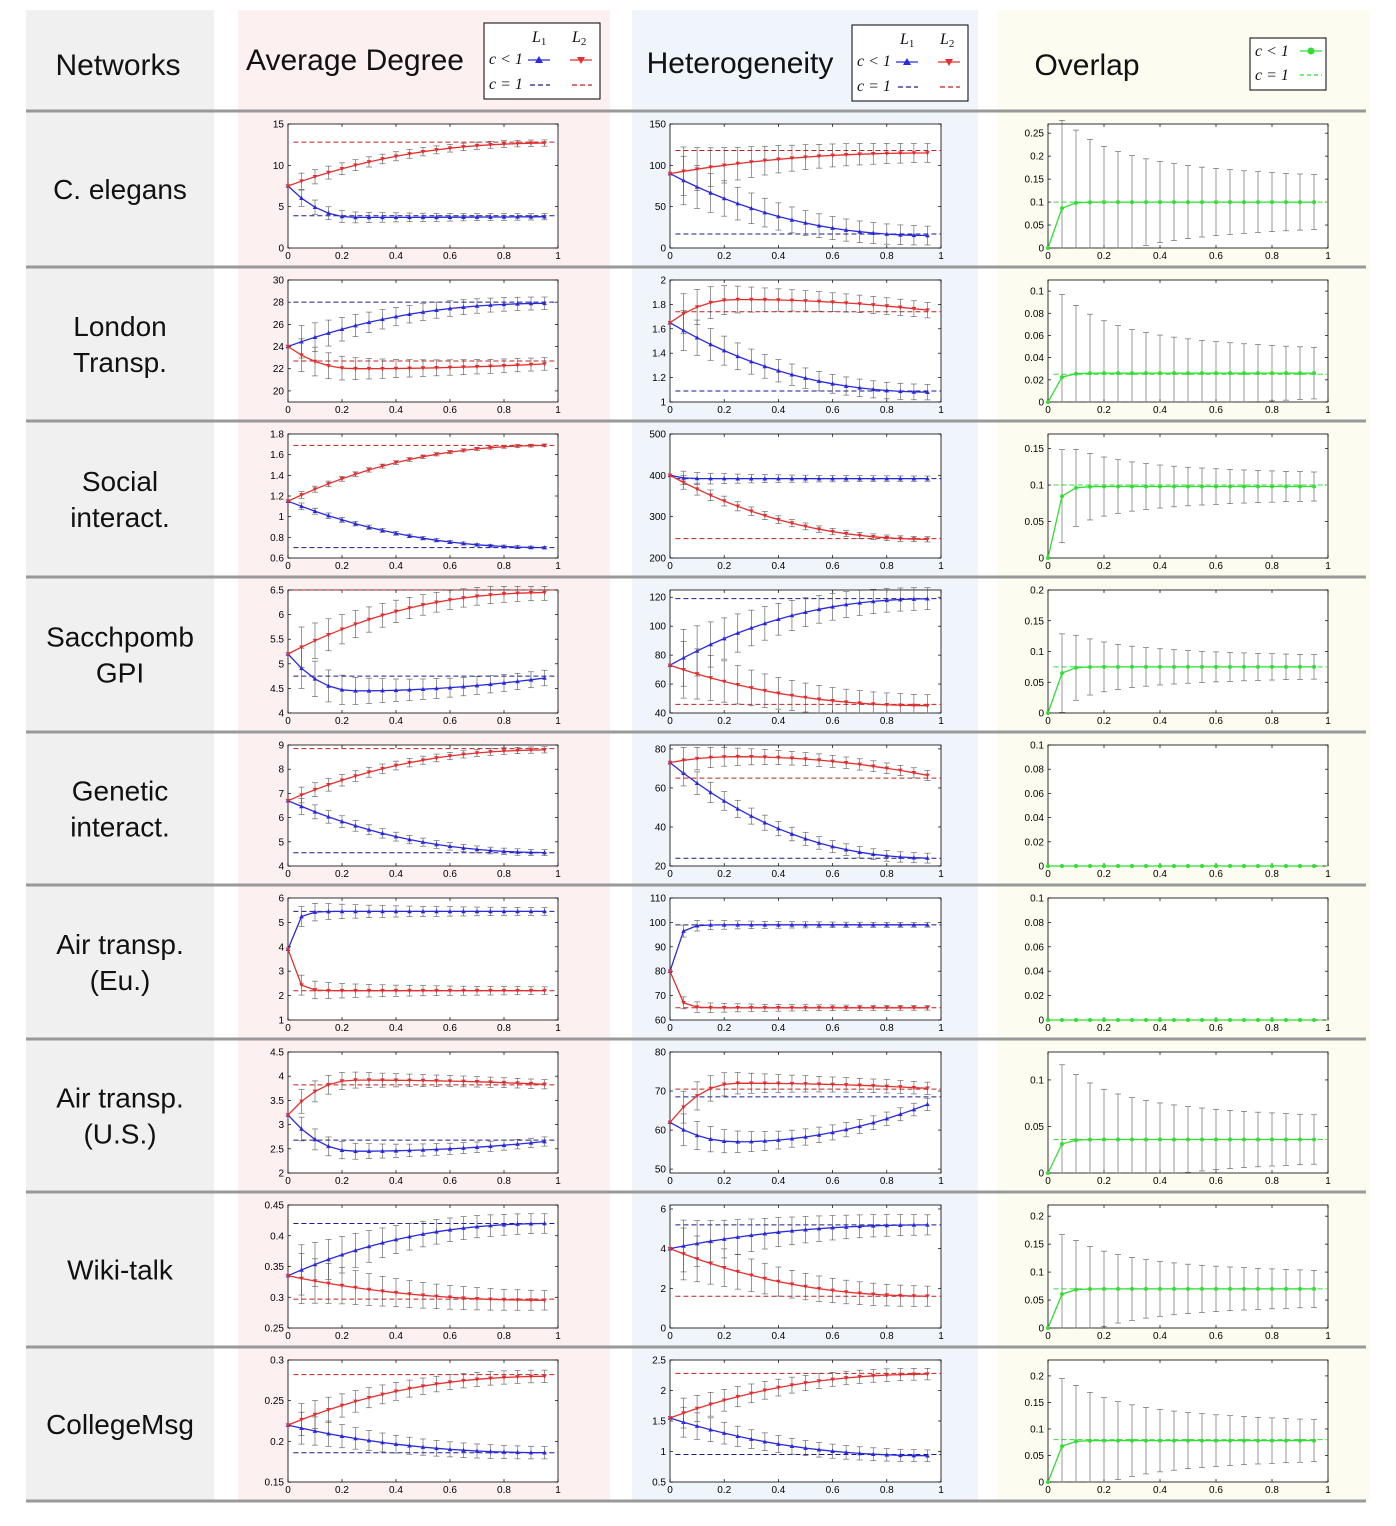 This screenshot has width=1396, height=1526. What do you see at coordinates (1048, 721) in the screenshot?
I see `x-tick-label: 0` at bounding box center [1048, 721].